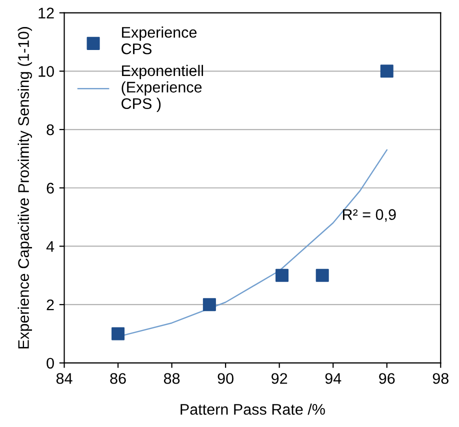  Describe the element at coordinates (387, 378) in the screenshot. I see `x-tick-label: 96` at that location.